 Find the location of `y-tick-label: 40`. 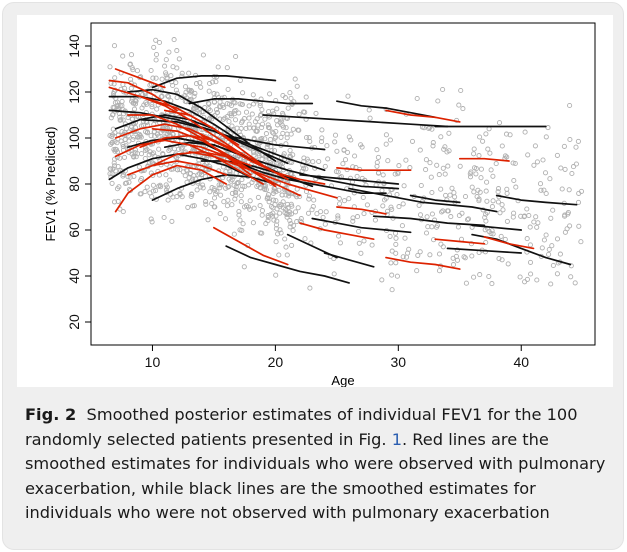

y-tick-label: 40 is located at coordinates (74, 276).